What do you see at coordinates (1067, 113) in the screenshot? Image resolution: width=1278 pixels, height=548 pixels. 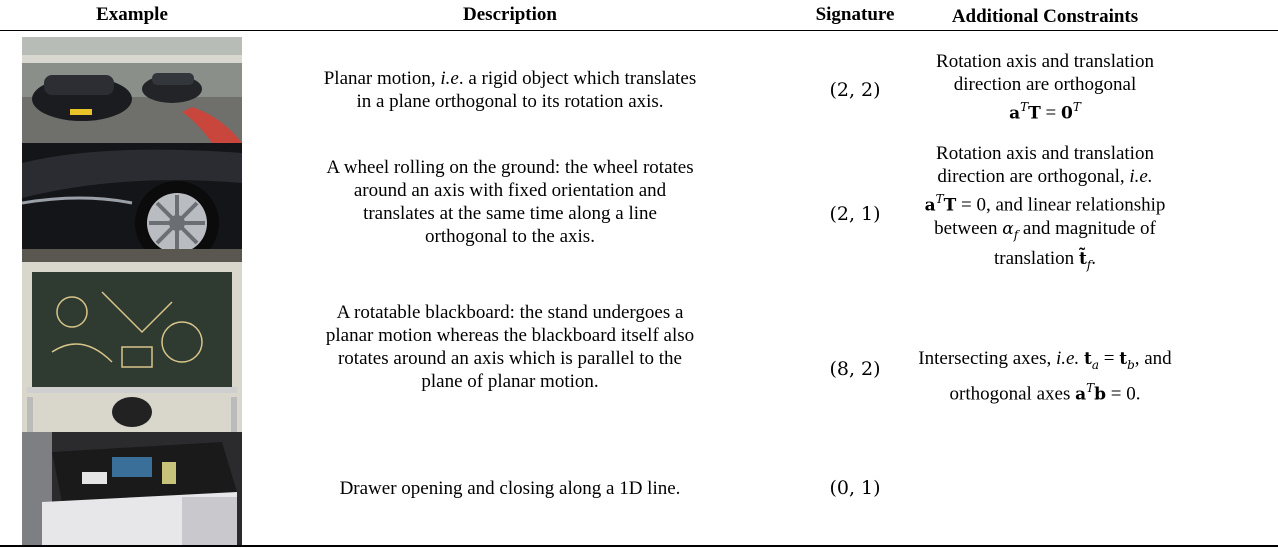 I see `math: 0` at bounding box center [1067, 113].